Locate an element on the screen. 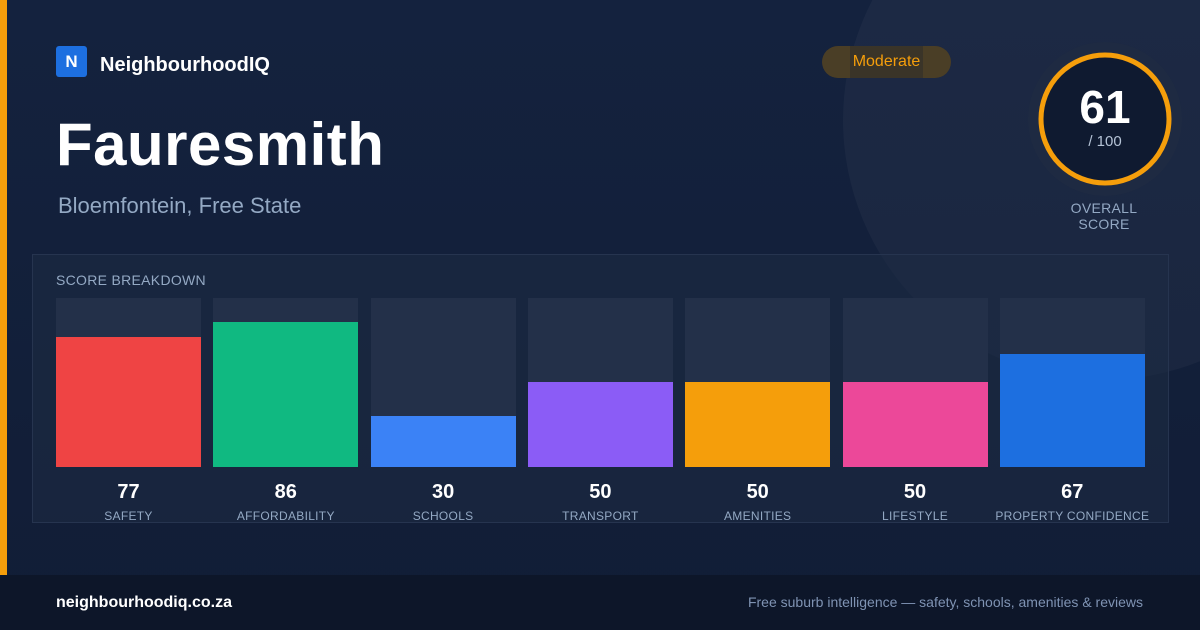 This screenshot has height=630, width=1200. bar-label: AFFORDABILITY is located at coordinates (285, 516).